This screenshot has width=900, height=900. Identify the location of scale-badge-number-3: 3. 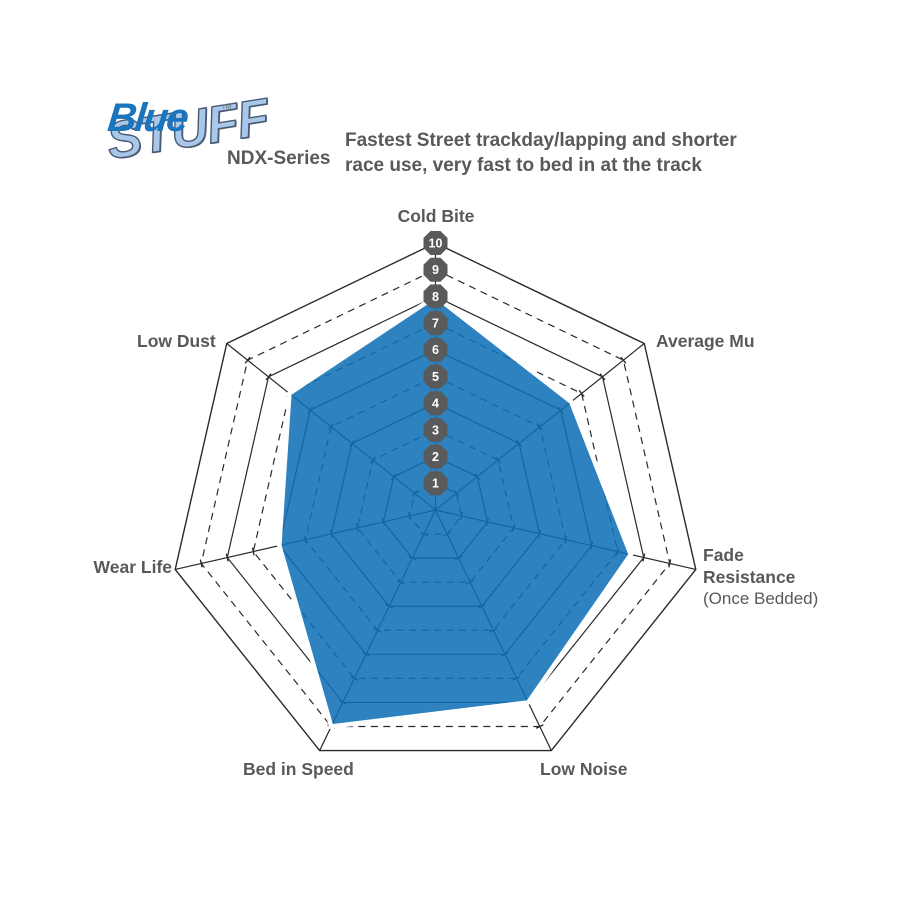
(435, 430).